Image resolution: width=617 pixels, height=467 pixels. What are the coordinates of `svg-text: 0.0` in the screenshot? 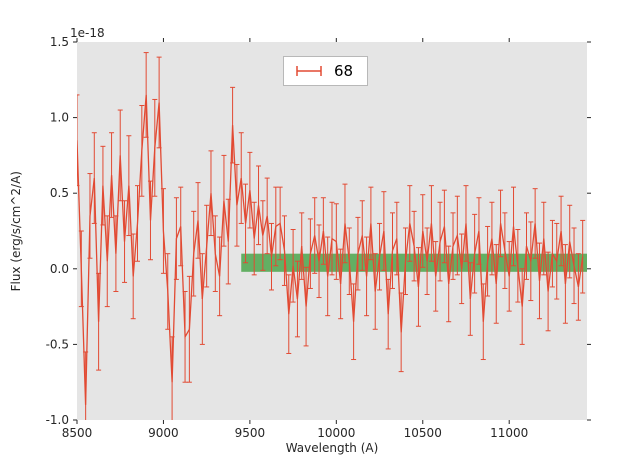 It's located at (59, 269).